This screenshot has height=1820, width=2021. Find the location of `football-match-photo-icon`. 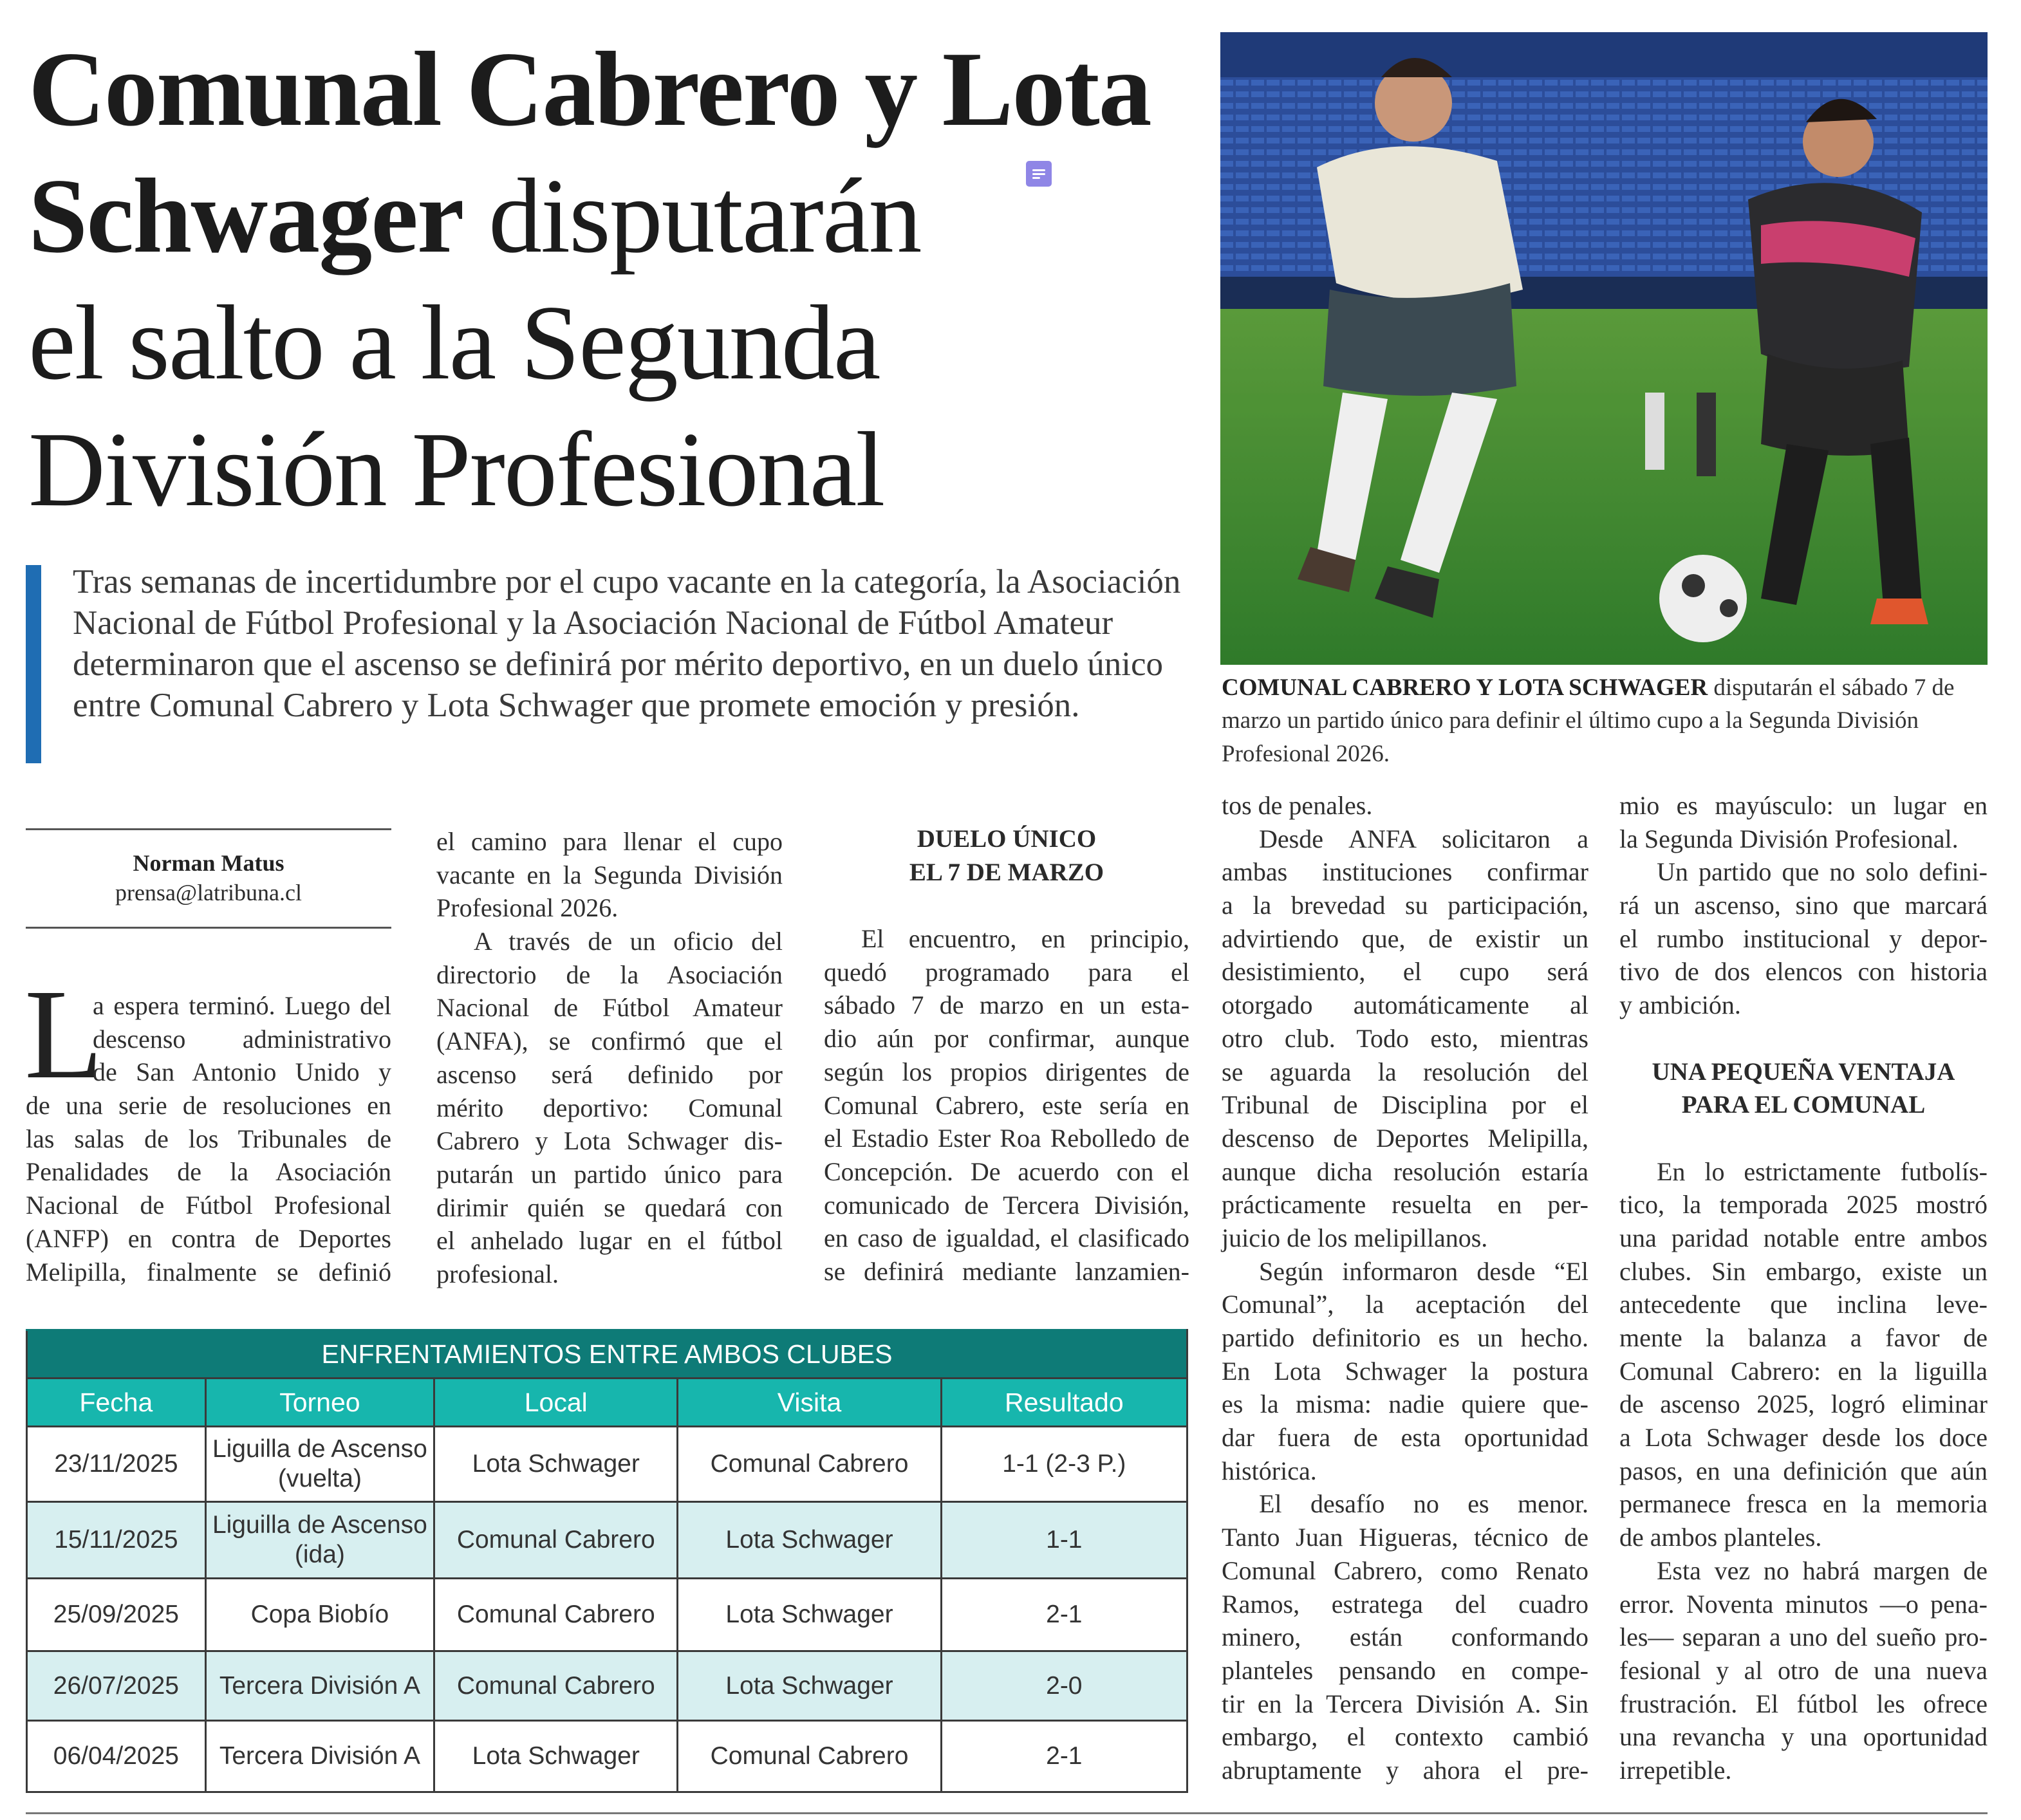

football-match-photo-icon is located at coordinates (1604, 348).